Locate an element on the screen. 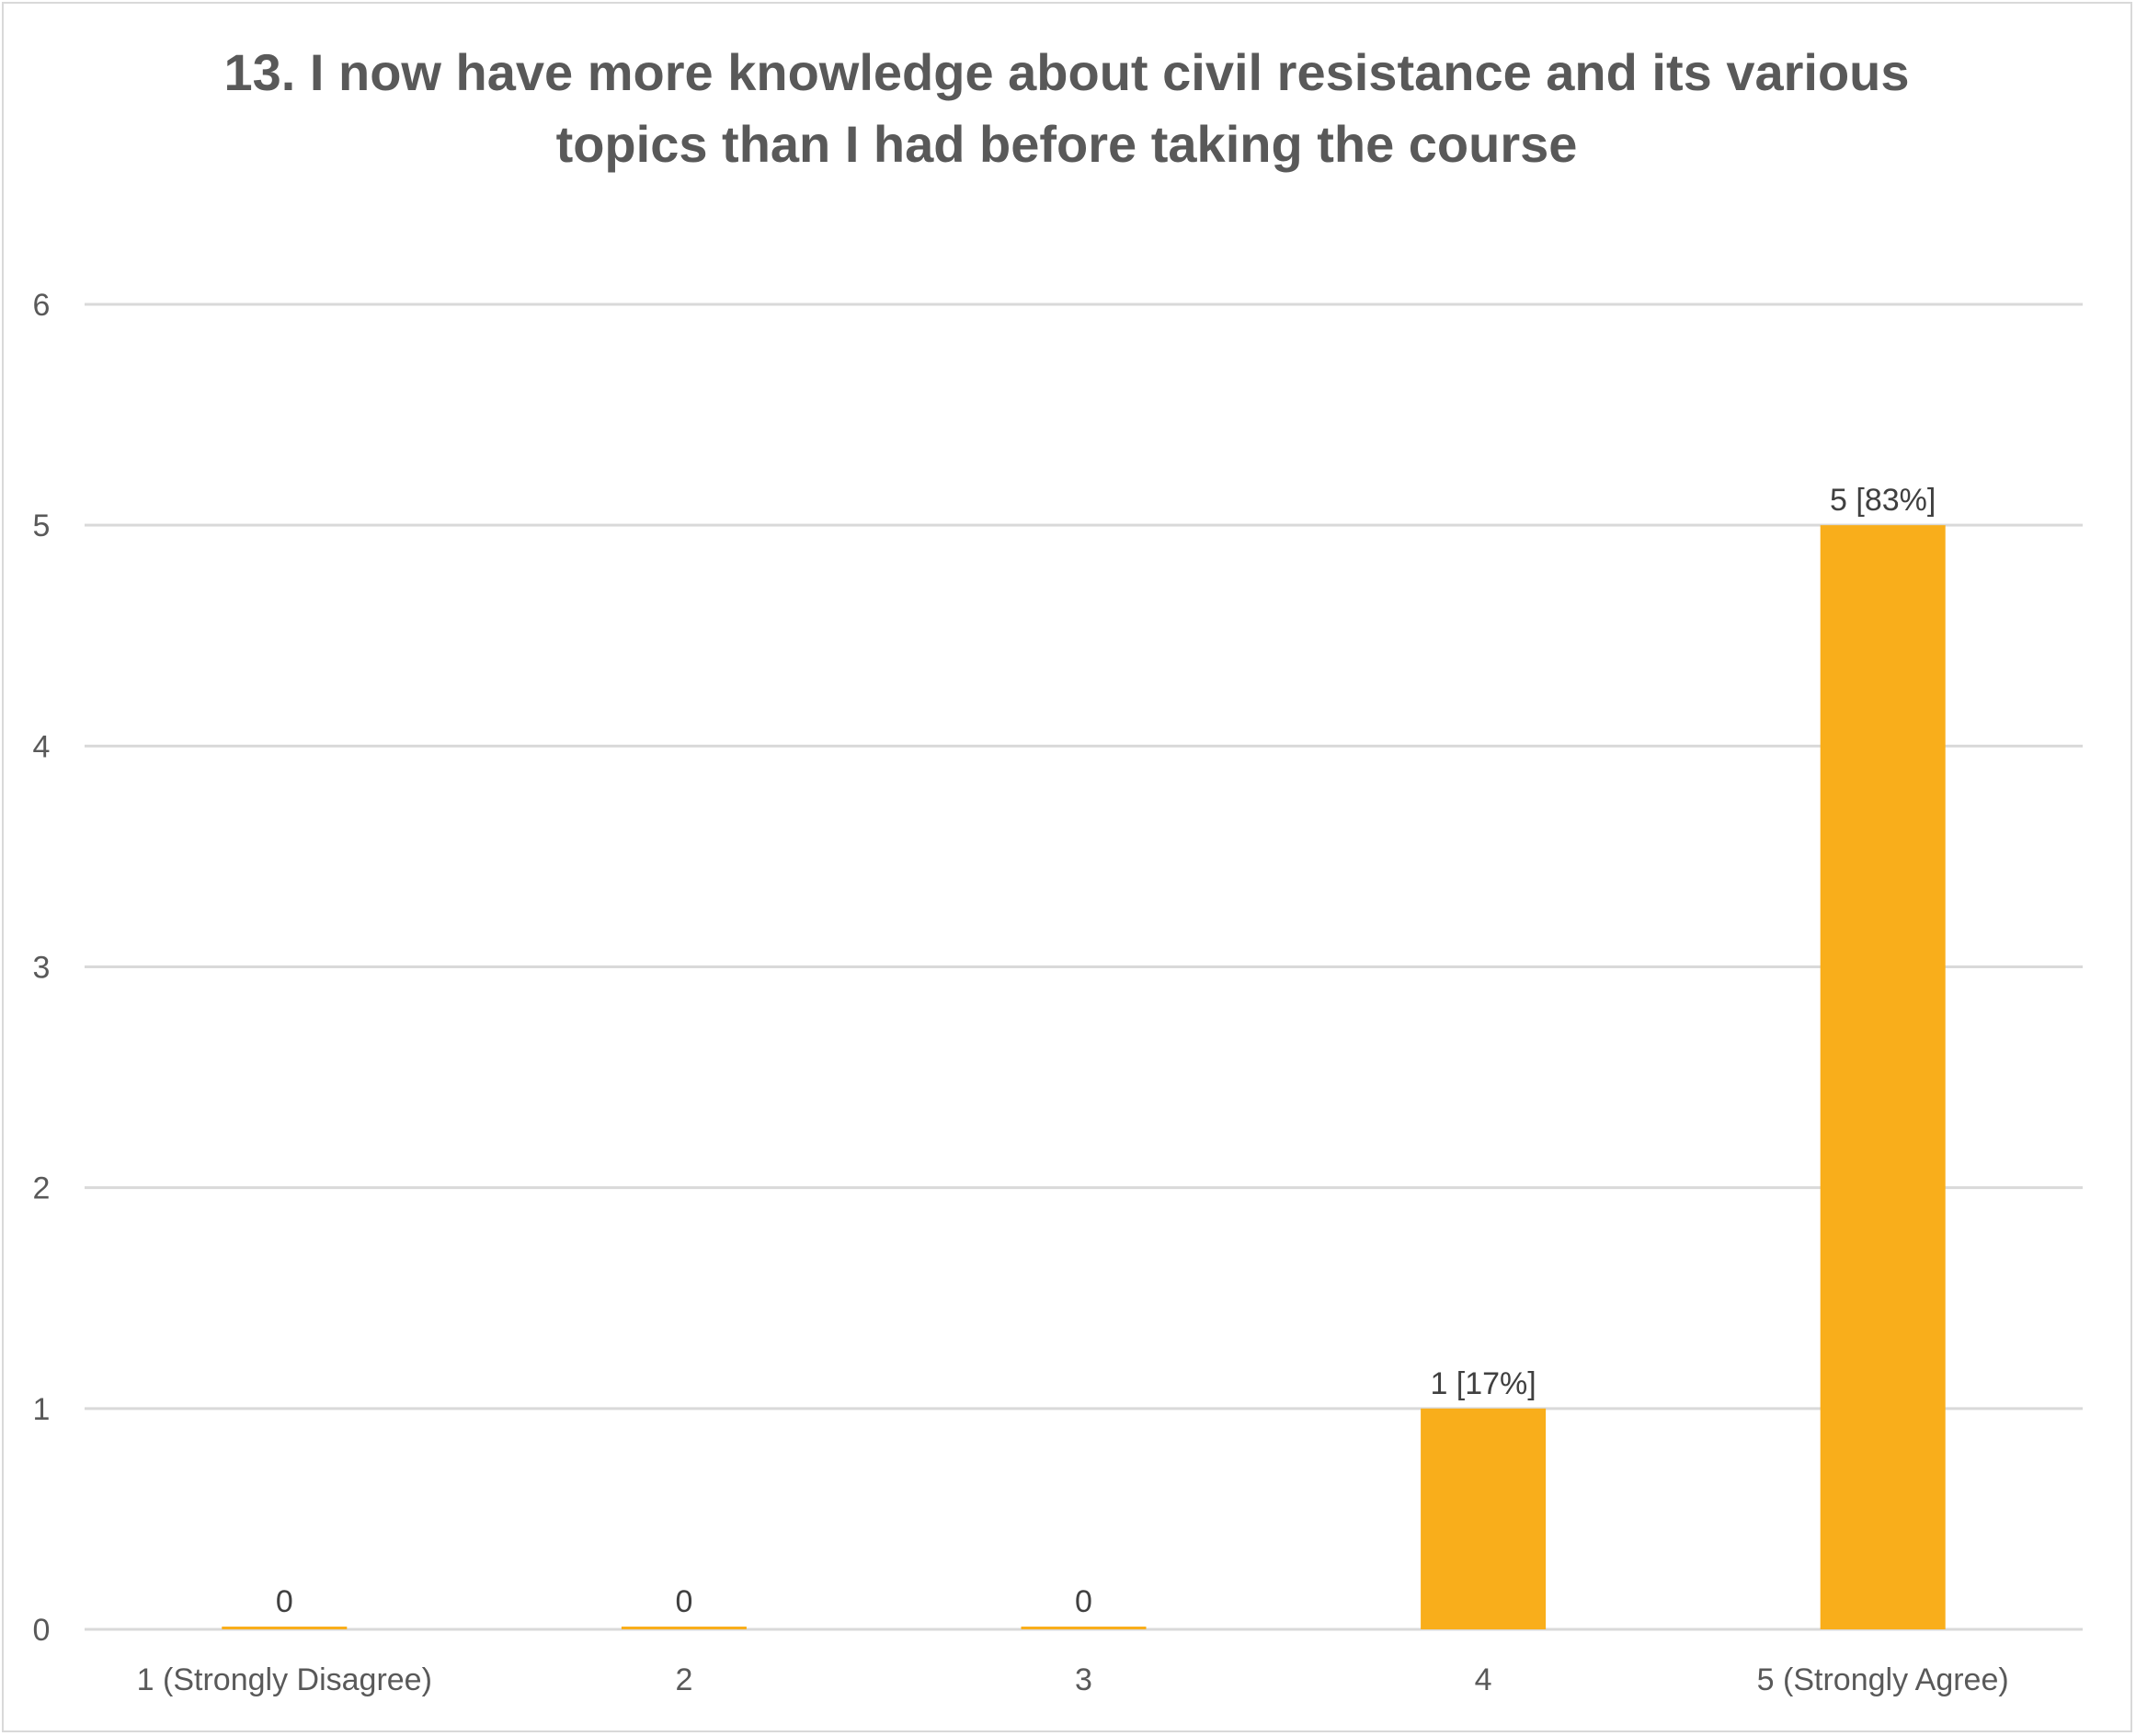  y-axis-tick-labels: 0 1 2 3 4 5 6 is located at coordinates (42, 968).